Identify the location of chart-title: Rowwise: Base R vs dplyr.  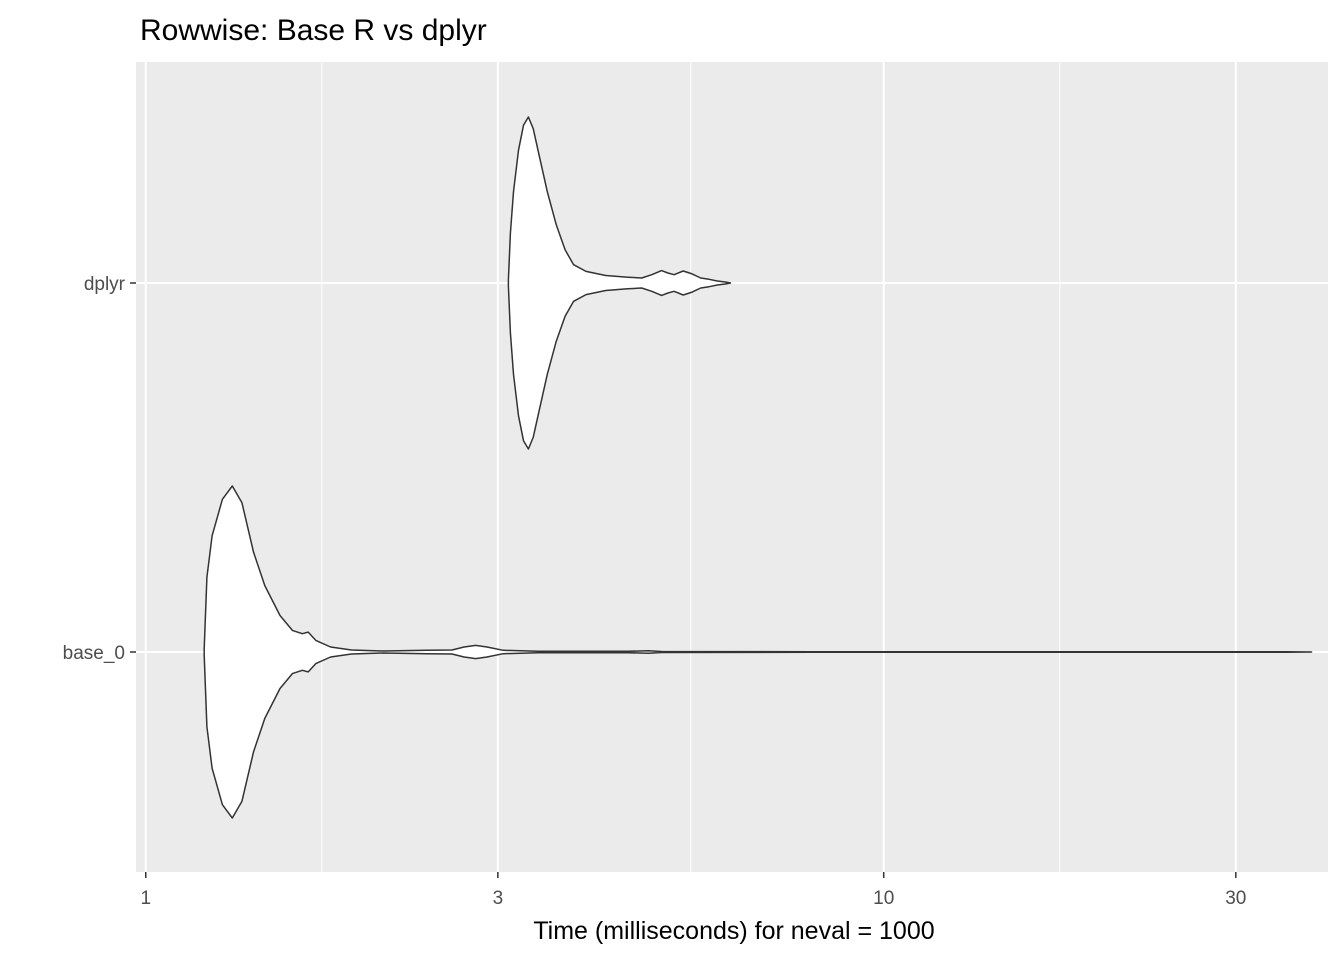
(313, 30).